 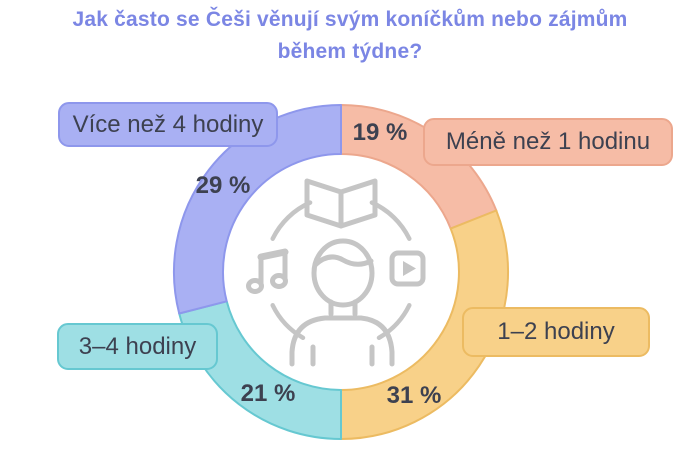 I want to click on orbit-arc-bottom-left, so click(x=288, y=322).